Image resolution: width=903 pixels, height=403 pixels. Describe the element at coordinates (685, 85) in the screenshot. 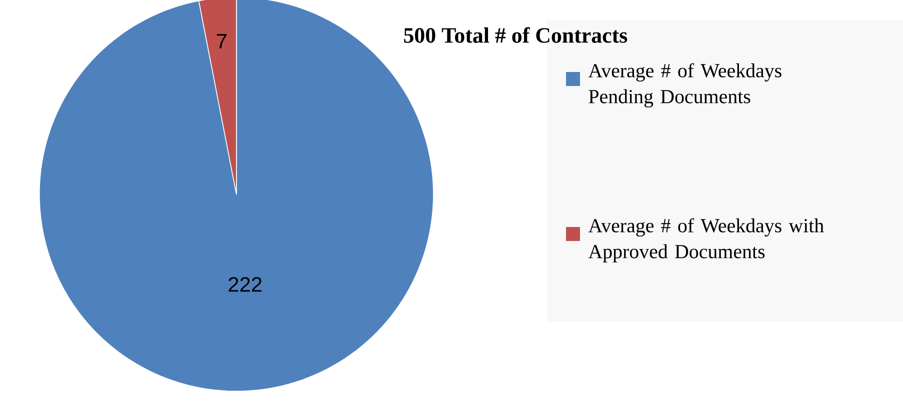

I see `legend-label: Average # of Weekdays Pending Documents` at that location.